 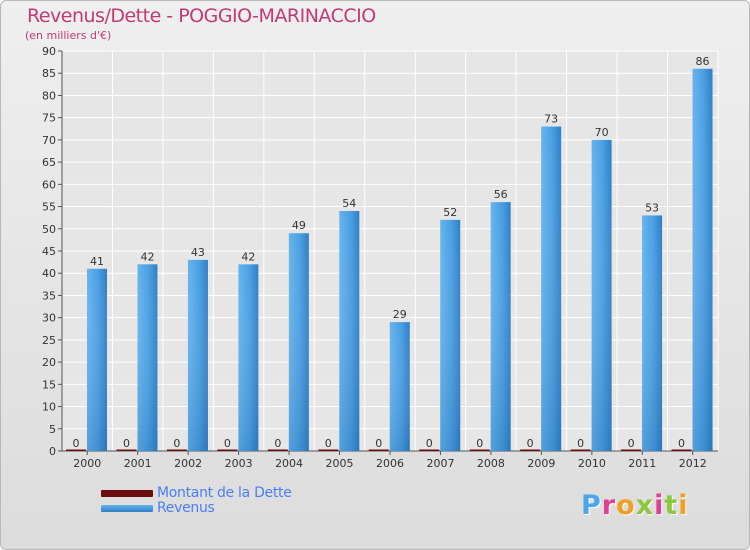 What do you see at coordinates (626, 505) in the screenshot?
I see `logo-letter: o` at bounding box center [626, 505].